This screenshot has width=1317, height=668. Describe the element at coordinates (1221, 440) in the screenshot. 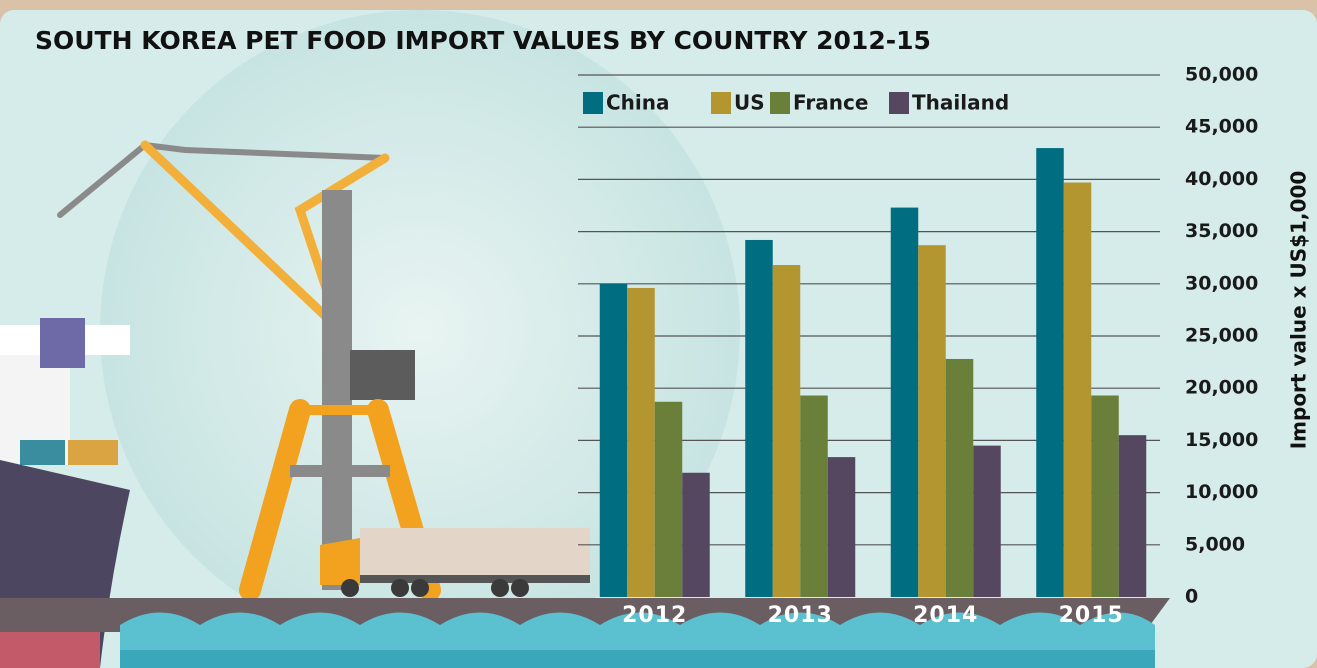

I see `y-tick-label: 15,000` at that location.